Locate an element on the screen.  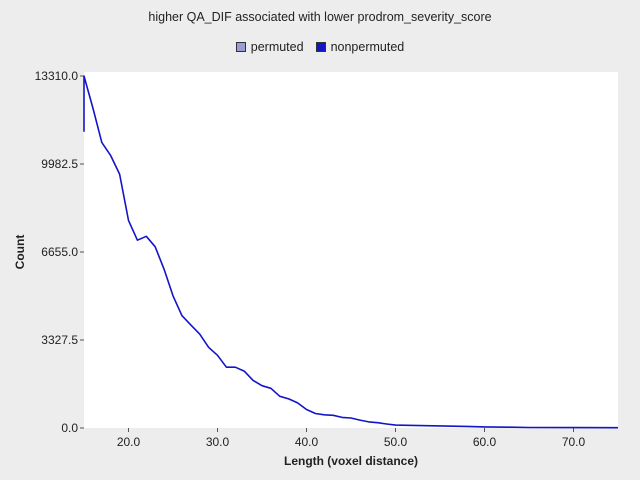
legend: permuted nonpermuted is located at coordinates (320, 47).